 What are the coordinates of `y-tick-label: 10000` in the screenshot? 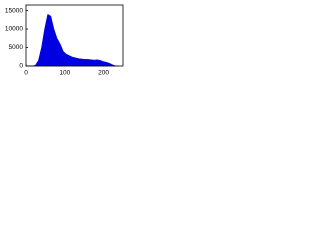 It's located at (14, 29).